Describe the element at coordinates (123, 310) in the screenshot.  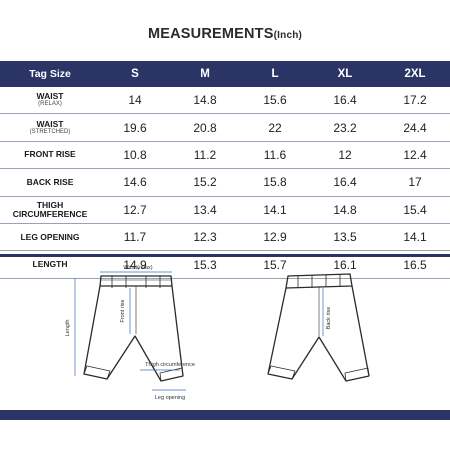
I see `front-rise-label: Front rise` at that location.